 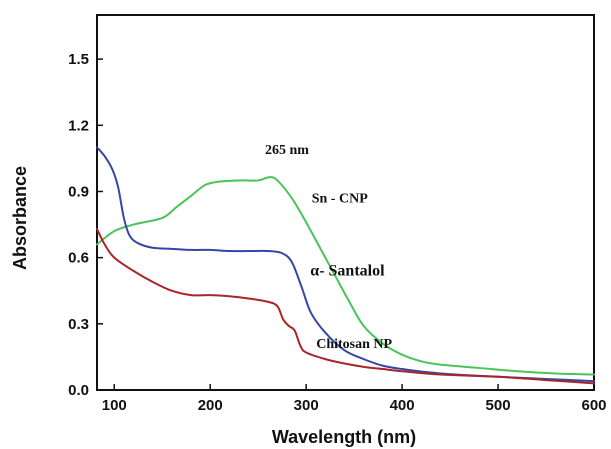 What do you see at coordinates (78, 125) in the screenshot?
I see `y-tick-label: 1.2` at bounding box center [78, 125].